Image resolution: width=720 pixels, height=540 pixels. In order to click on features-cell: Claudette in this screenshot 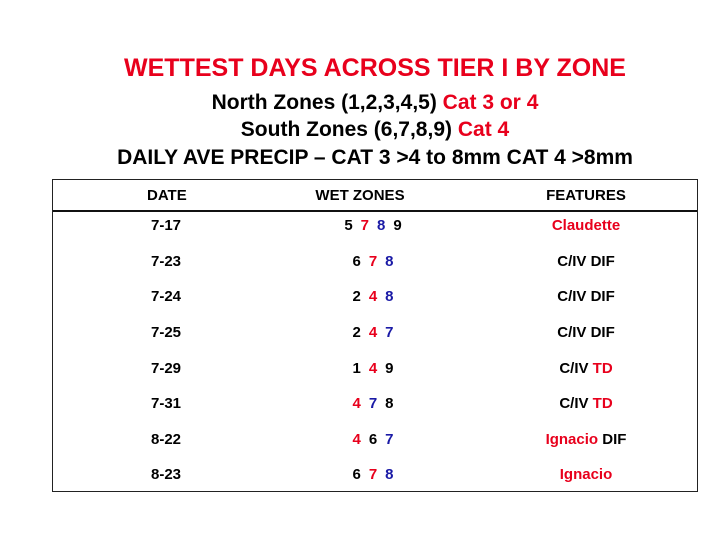, I will do `click(586, 226)`.